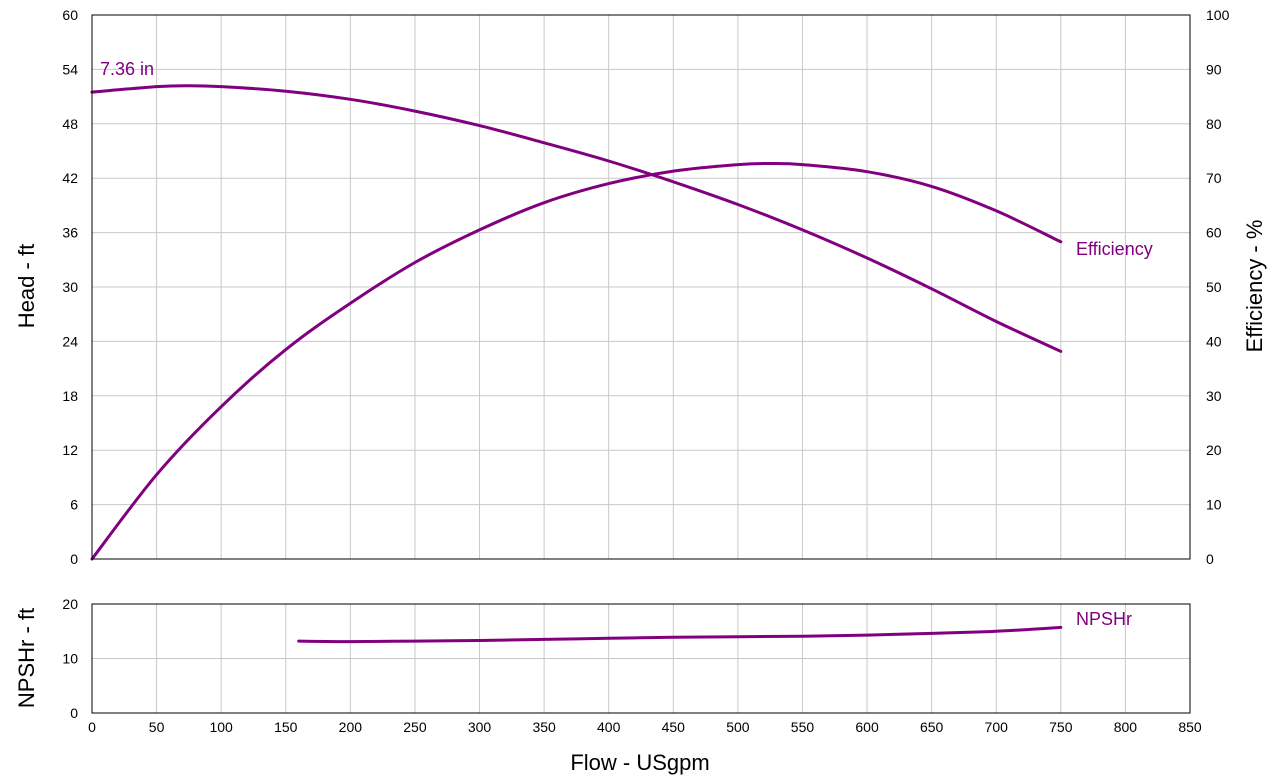 The height and width of the screenshot is (776, 1278). Describe the element at coordinates (639, 762) in the screenshot. I see `flow-axis-title: Flow - USgpm` at that location.